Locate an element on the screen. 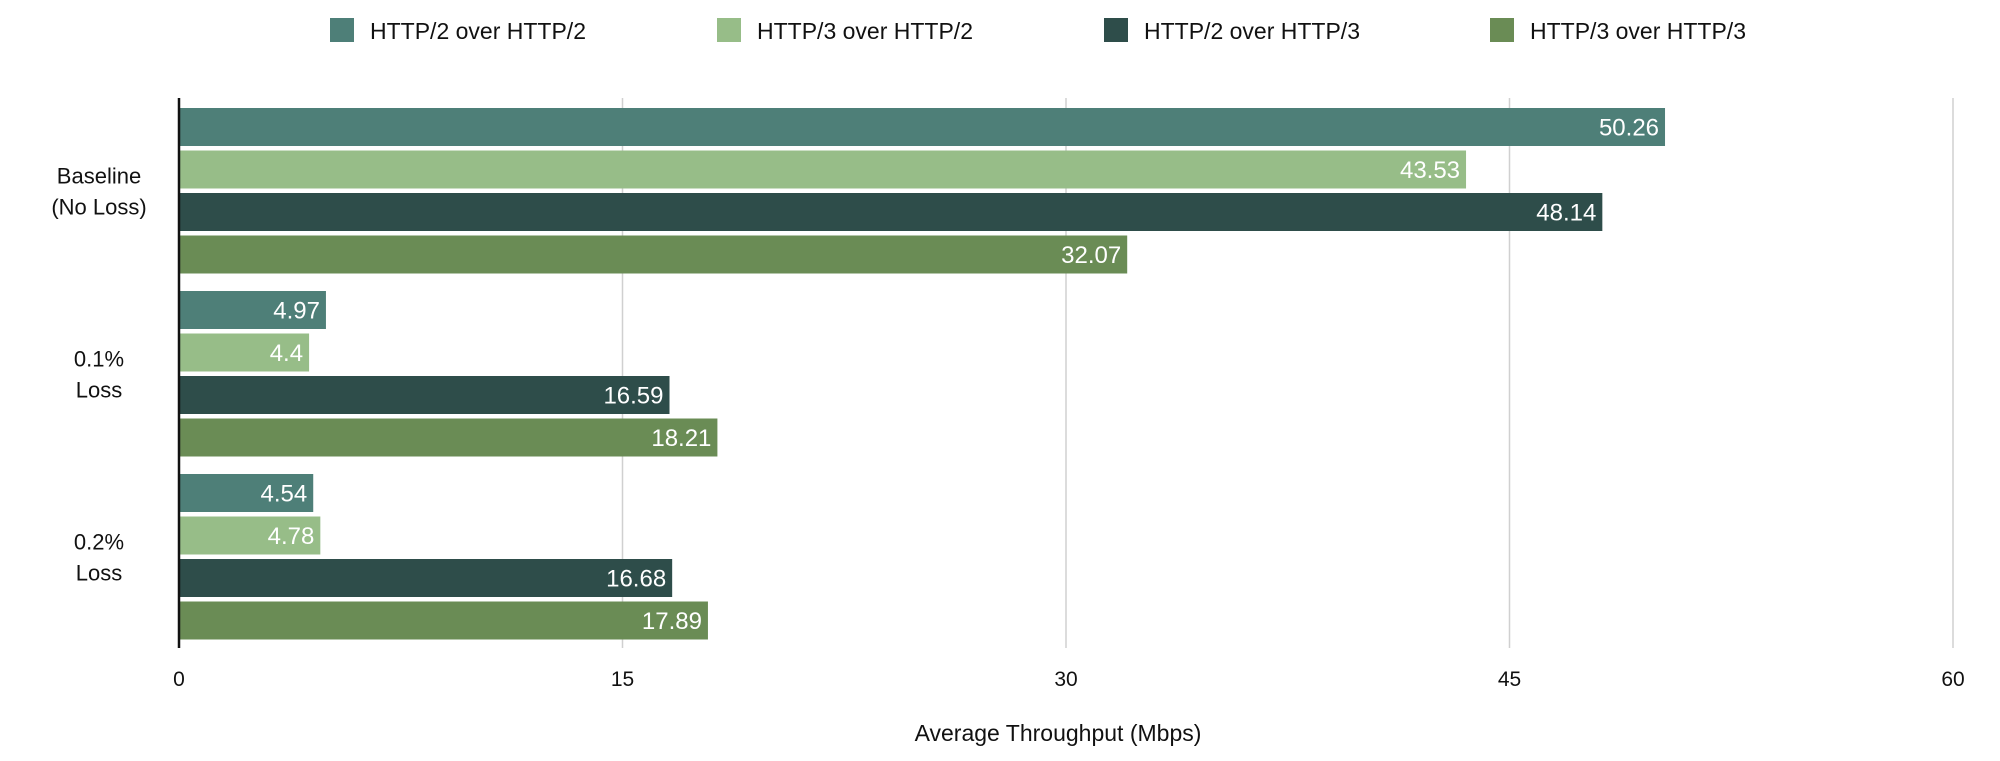  data-label: 50.26 is located at coordinates (1629, 128).